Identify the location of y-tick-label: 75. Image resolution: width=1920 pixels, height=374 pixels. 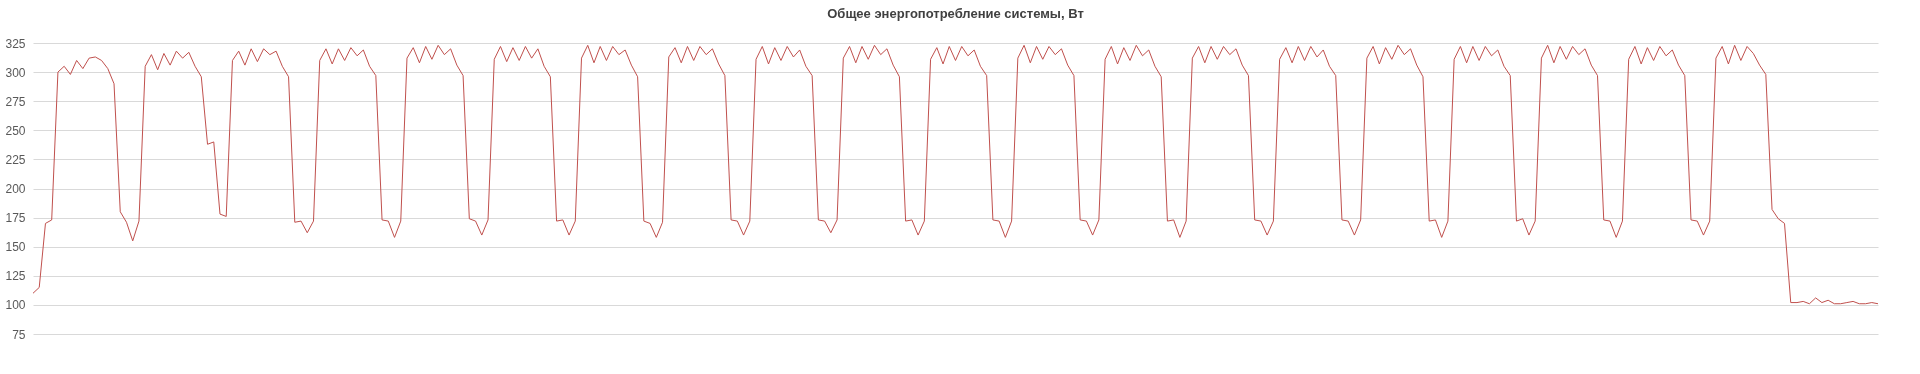
(19, 334).